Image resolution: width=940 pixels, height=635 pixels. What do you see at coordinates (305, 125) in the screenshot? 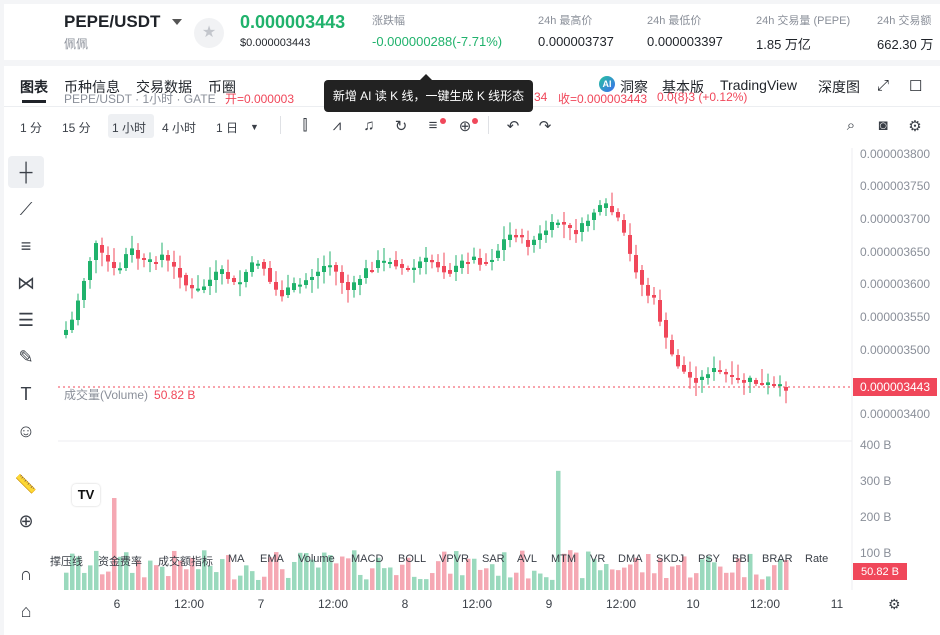
I see `candle-type-icon: ⫿` at bounding box center [305, 125].